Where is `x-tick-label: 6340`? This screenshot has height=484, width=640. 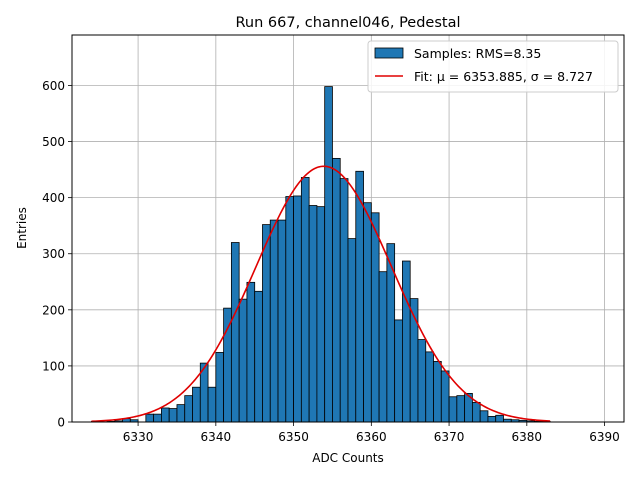 x-tick-label: 6340 is located at coordinates (216, 437).